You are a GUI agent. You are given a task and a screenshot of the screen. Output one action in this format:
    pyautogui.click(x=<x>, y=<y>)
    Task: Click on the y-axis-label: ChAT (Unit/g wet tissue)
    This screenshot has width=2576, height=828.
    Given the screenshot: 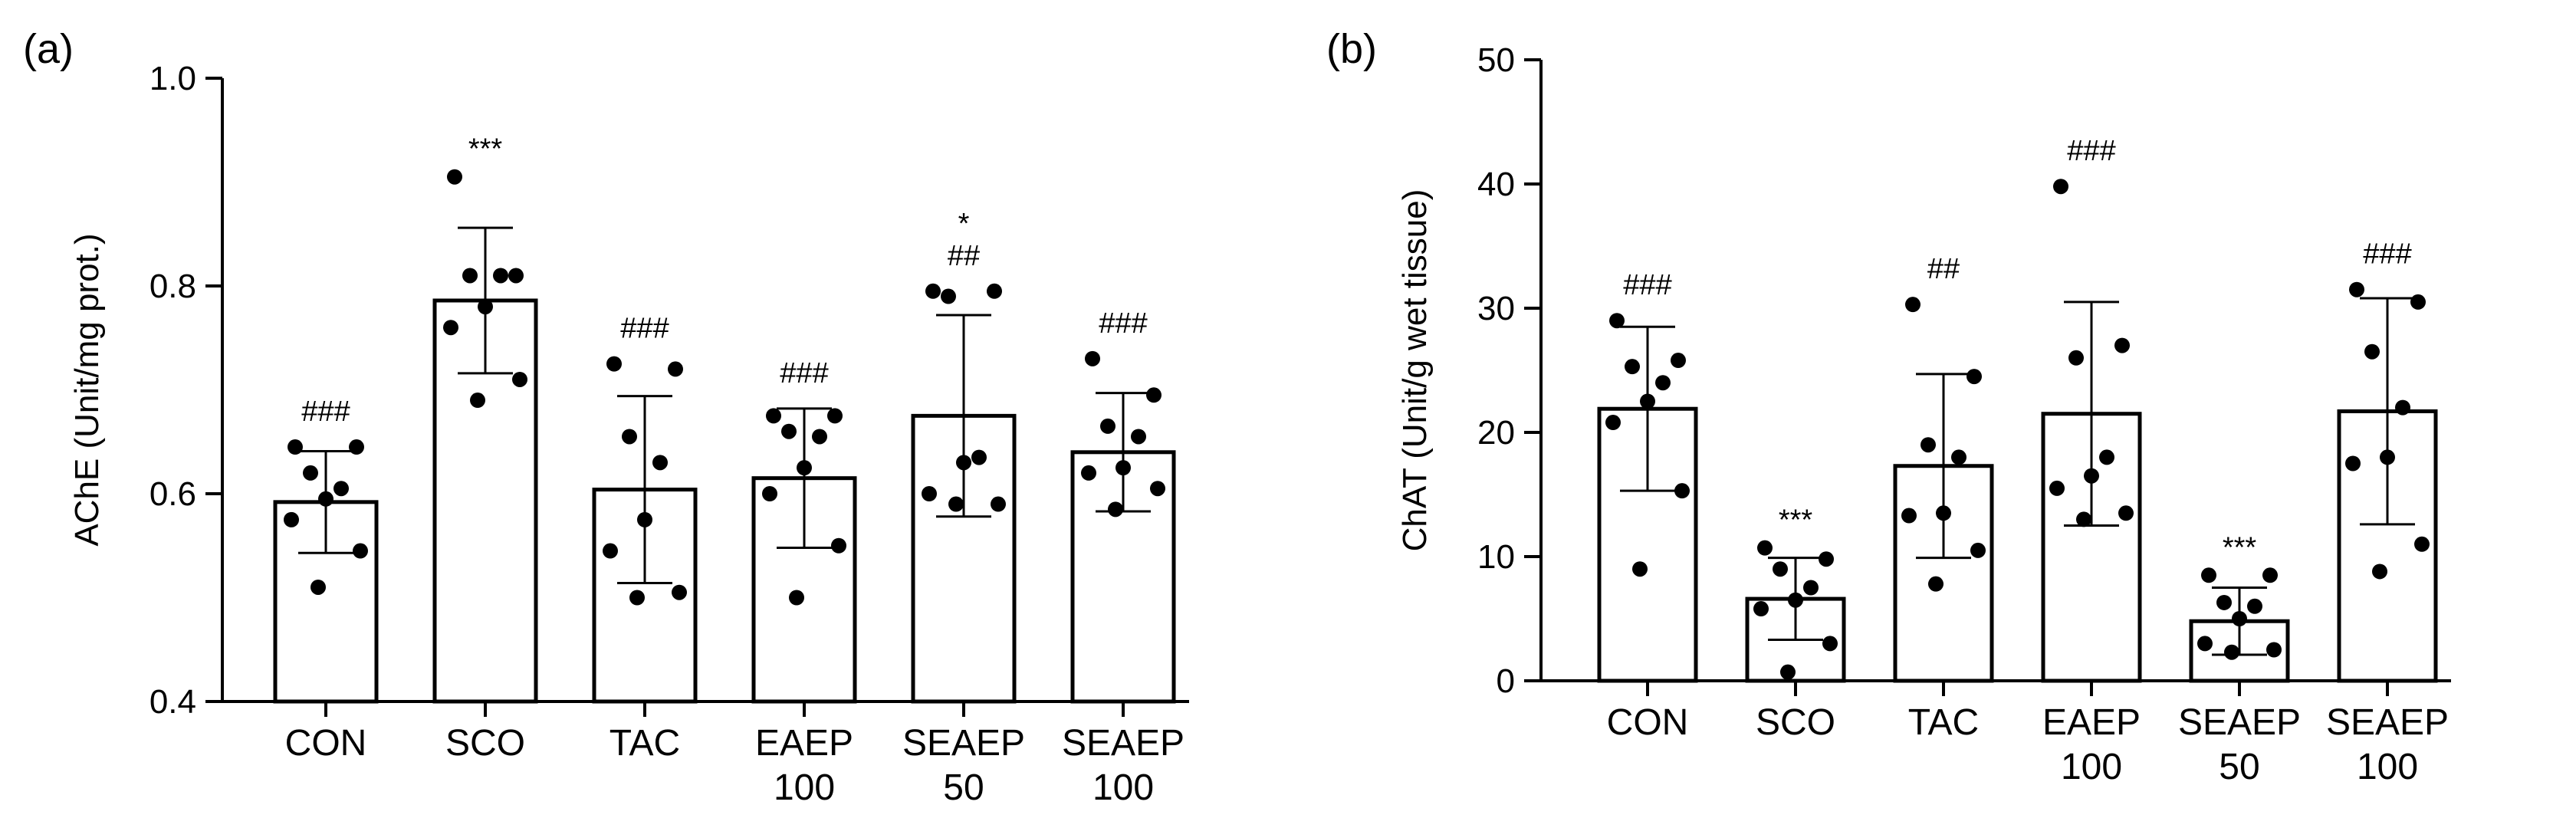 What is the action you would take?
    pyautogui.click(x=1415, y=370)
    